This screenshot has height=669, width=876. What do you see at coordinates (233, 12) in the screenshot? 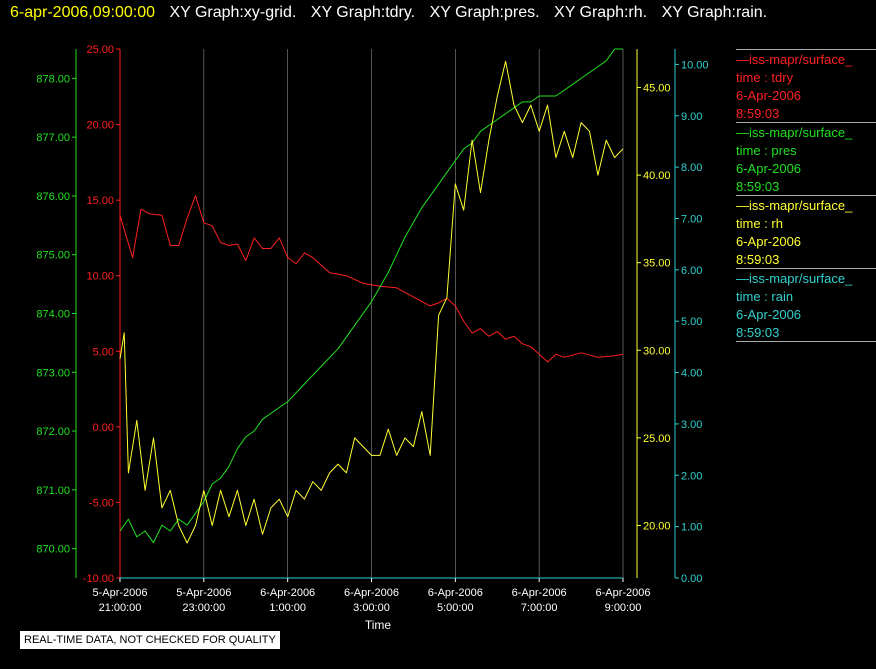
I see `graph-label-xy-grid: XY Graph:xy-grid.` at bounding box center [233, 12].